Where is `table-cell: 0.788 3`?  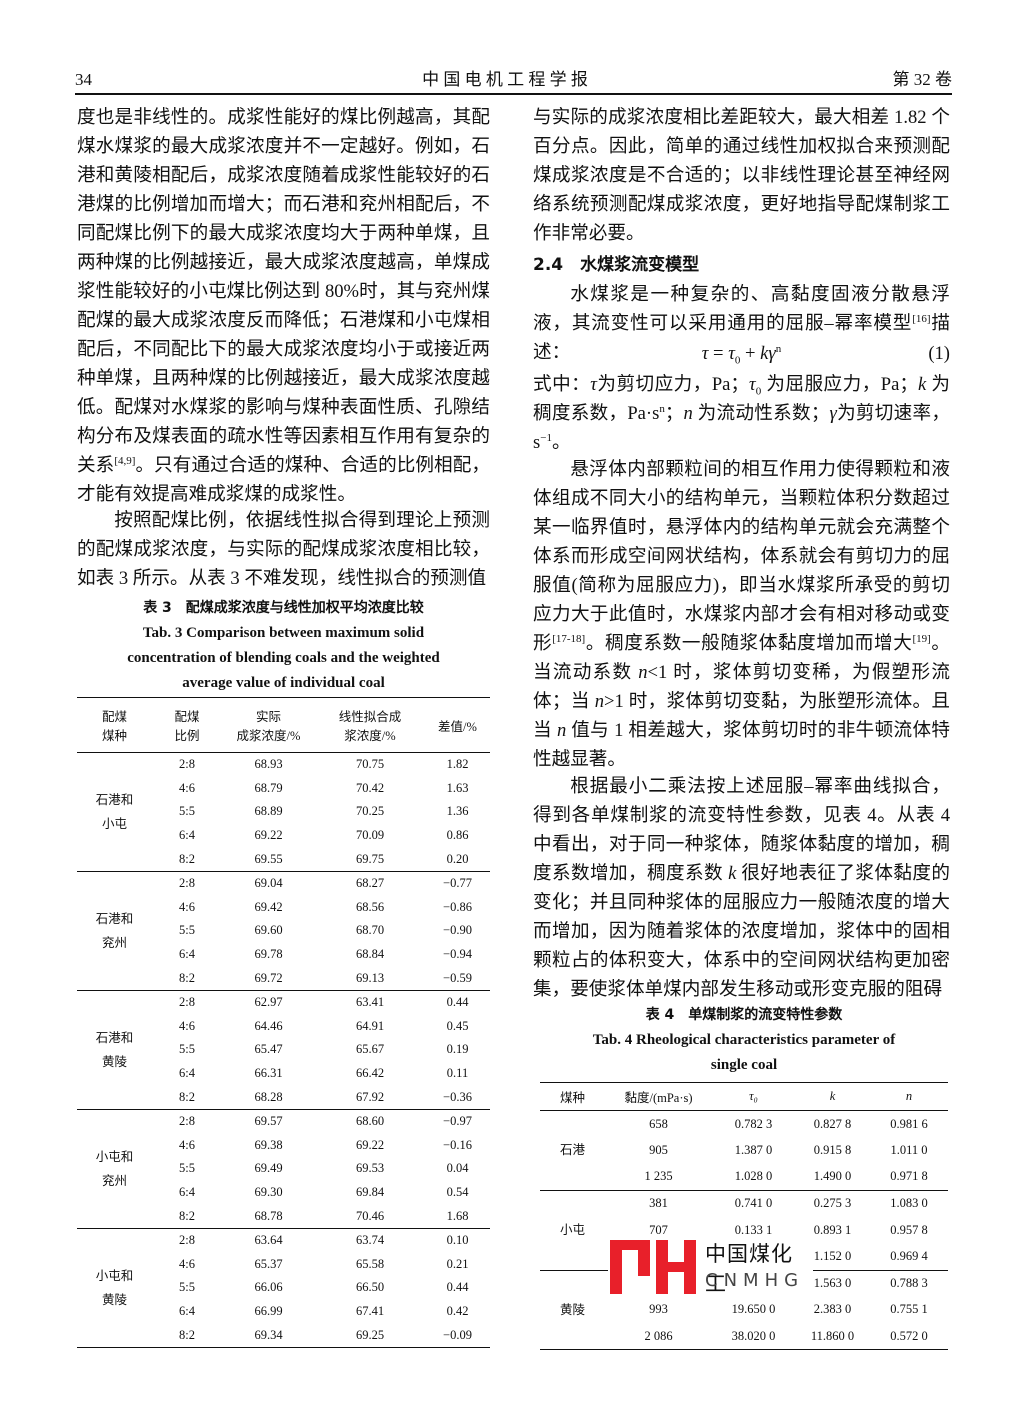 table-cell: 0.788 3 is located at coordinates (909, 1283).